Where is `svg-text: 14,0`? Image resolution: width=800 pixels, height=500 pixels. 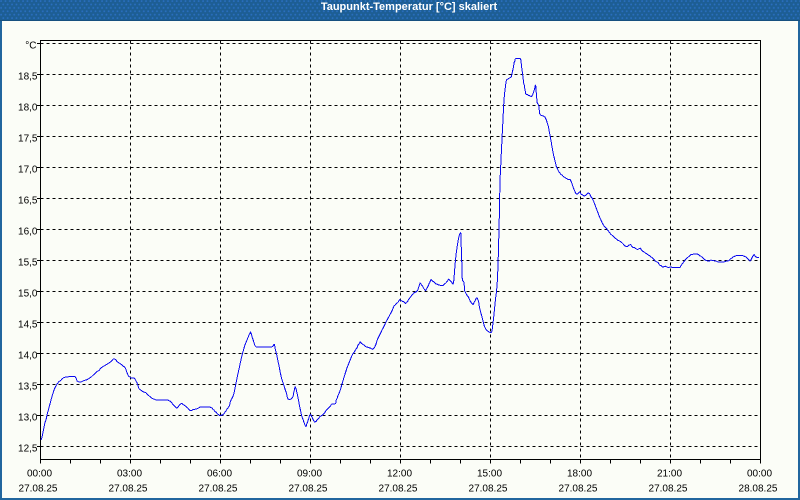 svg-text: 14,0 is located at coordinates (28, 356).